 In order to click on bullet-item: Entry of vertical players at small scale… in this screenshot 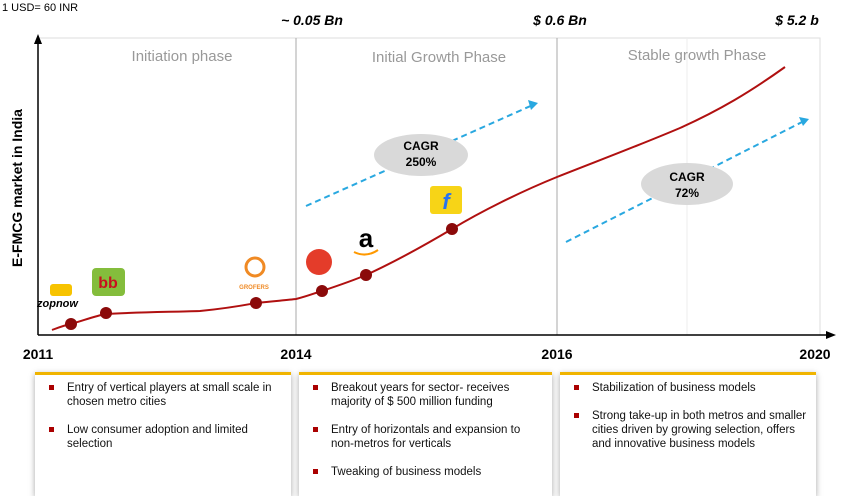, I will do `click(165, 395)`.